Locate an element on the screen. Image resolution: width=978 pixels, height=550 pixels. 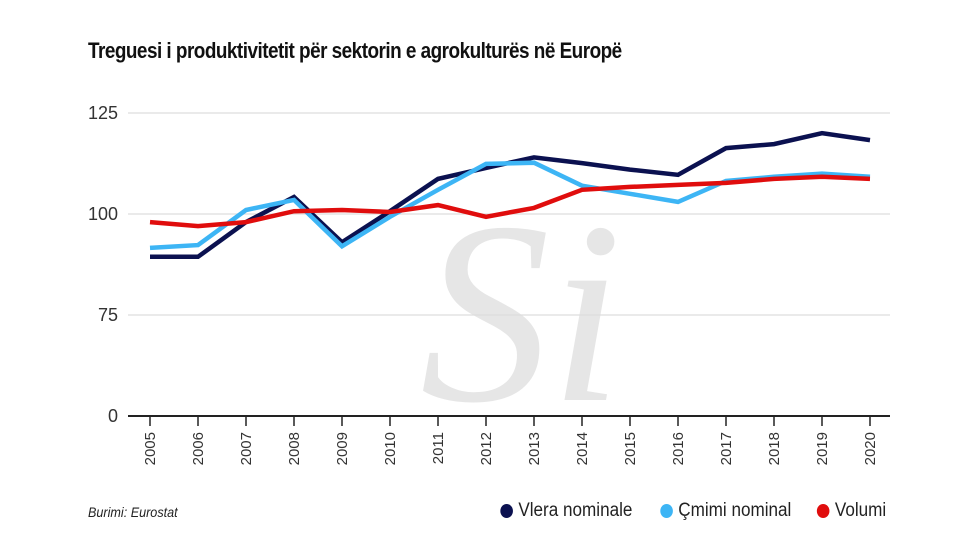
y-tick-label: 125 is located at coordinates (103, 113).